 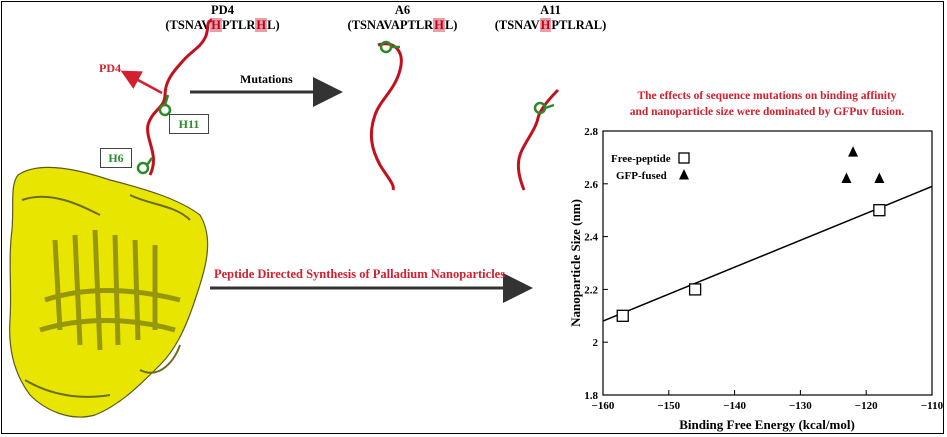 What do you see at coordinates (550, 10) in the screenshot?
I see `peptide-a11-name: A11` at bounding box center [550, 10].